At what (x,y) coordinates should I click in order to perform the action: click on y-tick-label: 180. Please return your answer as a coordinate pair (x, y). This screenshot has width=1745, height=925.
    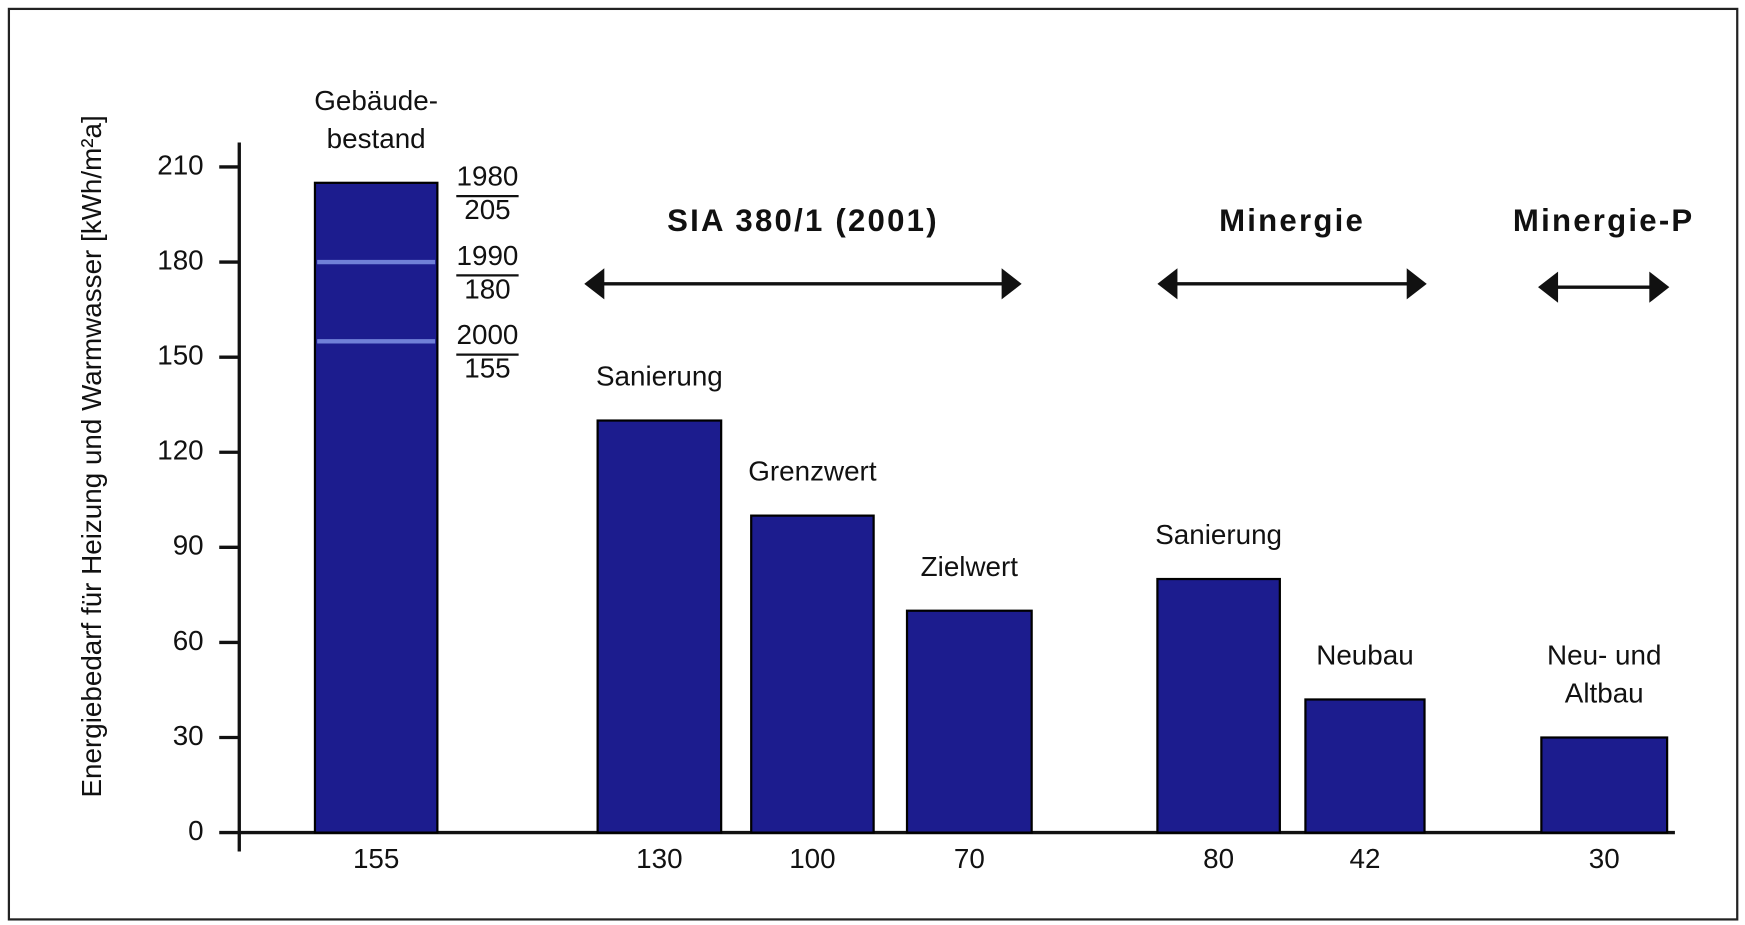
    Looking at the image, I should click on (180, 259).